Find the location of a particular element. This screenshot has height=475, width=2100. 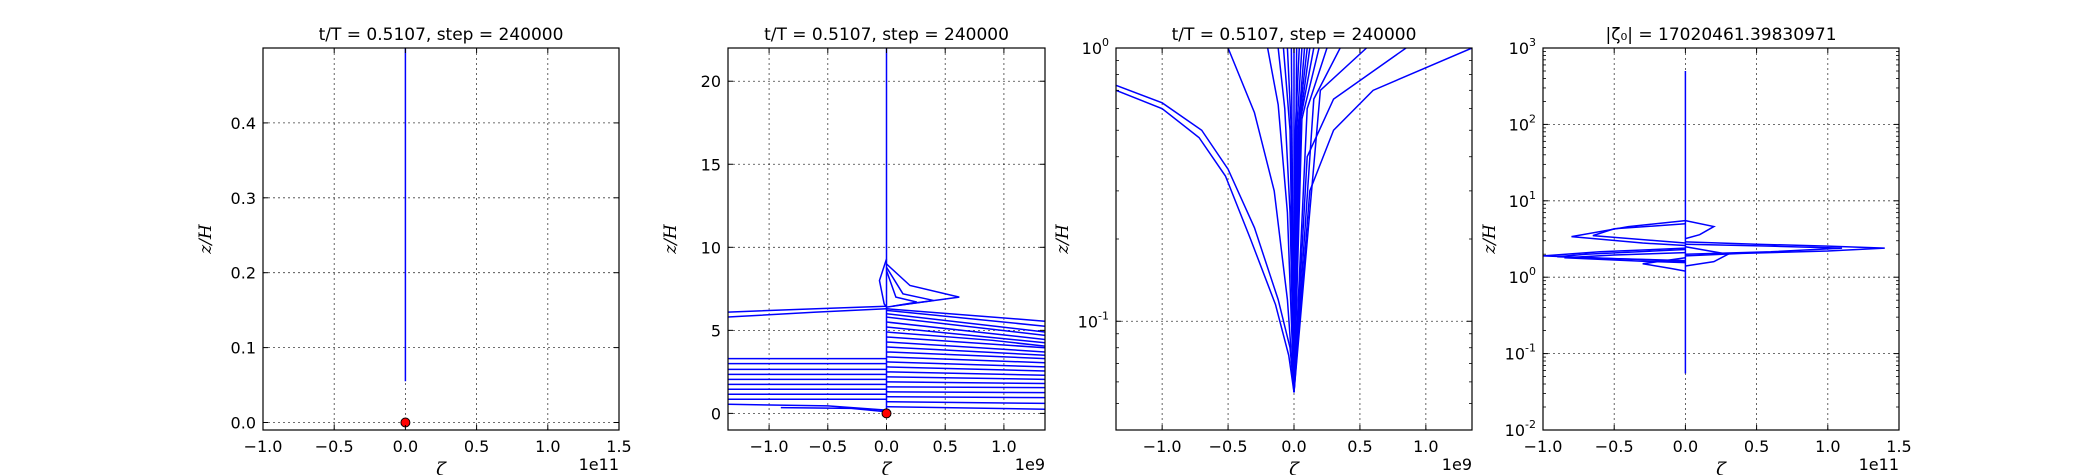

y-tick-label: 10¹ is located at coordinates (1522, 200).